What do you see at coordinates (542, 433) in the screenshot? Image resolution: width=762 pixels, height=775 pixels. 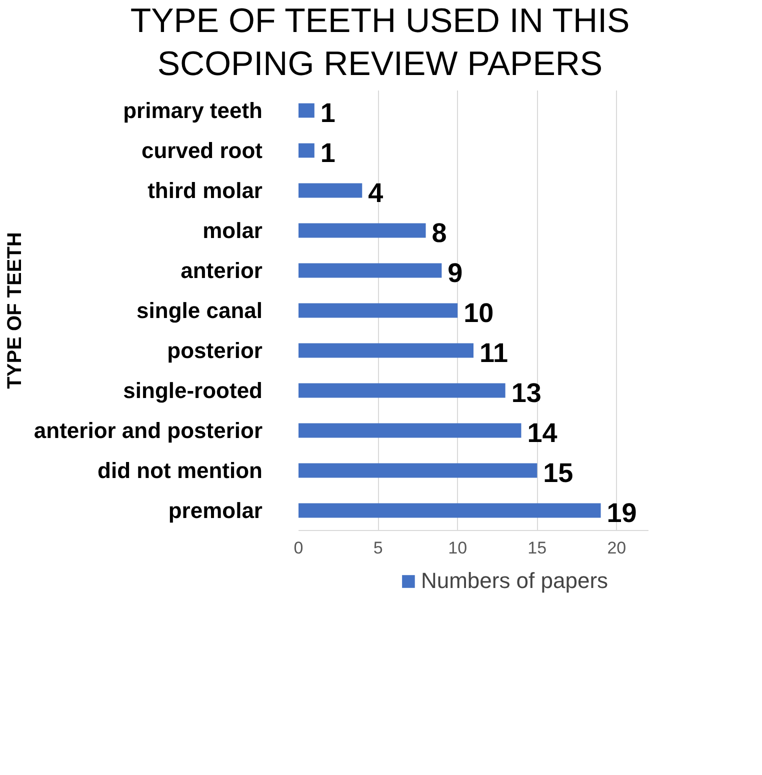 I see `data-label: 14` at bounding box center [542, 433].